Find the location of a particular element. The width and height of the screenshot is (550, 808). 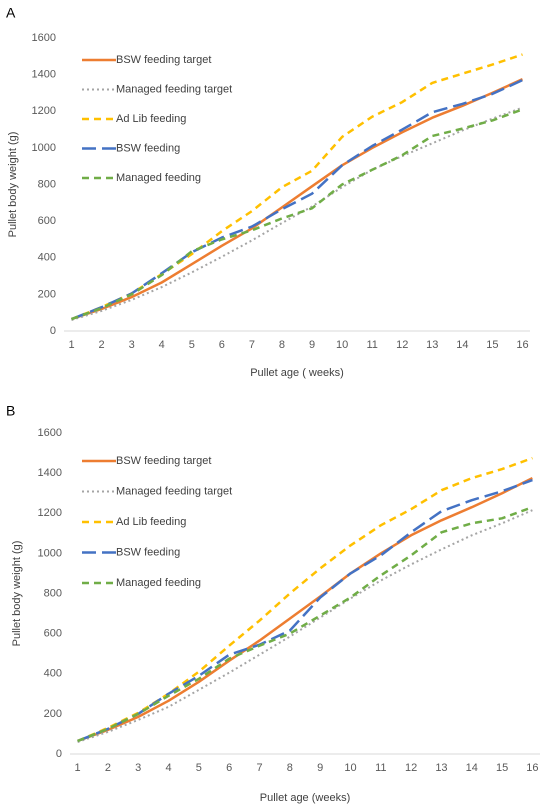

panel-label: B is located at coordinates (10, 411).